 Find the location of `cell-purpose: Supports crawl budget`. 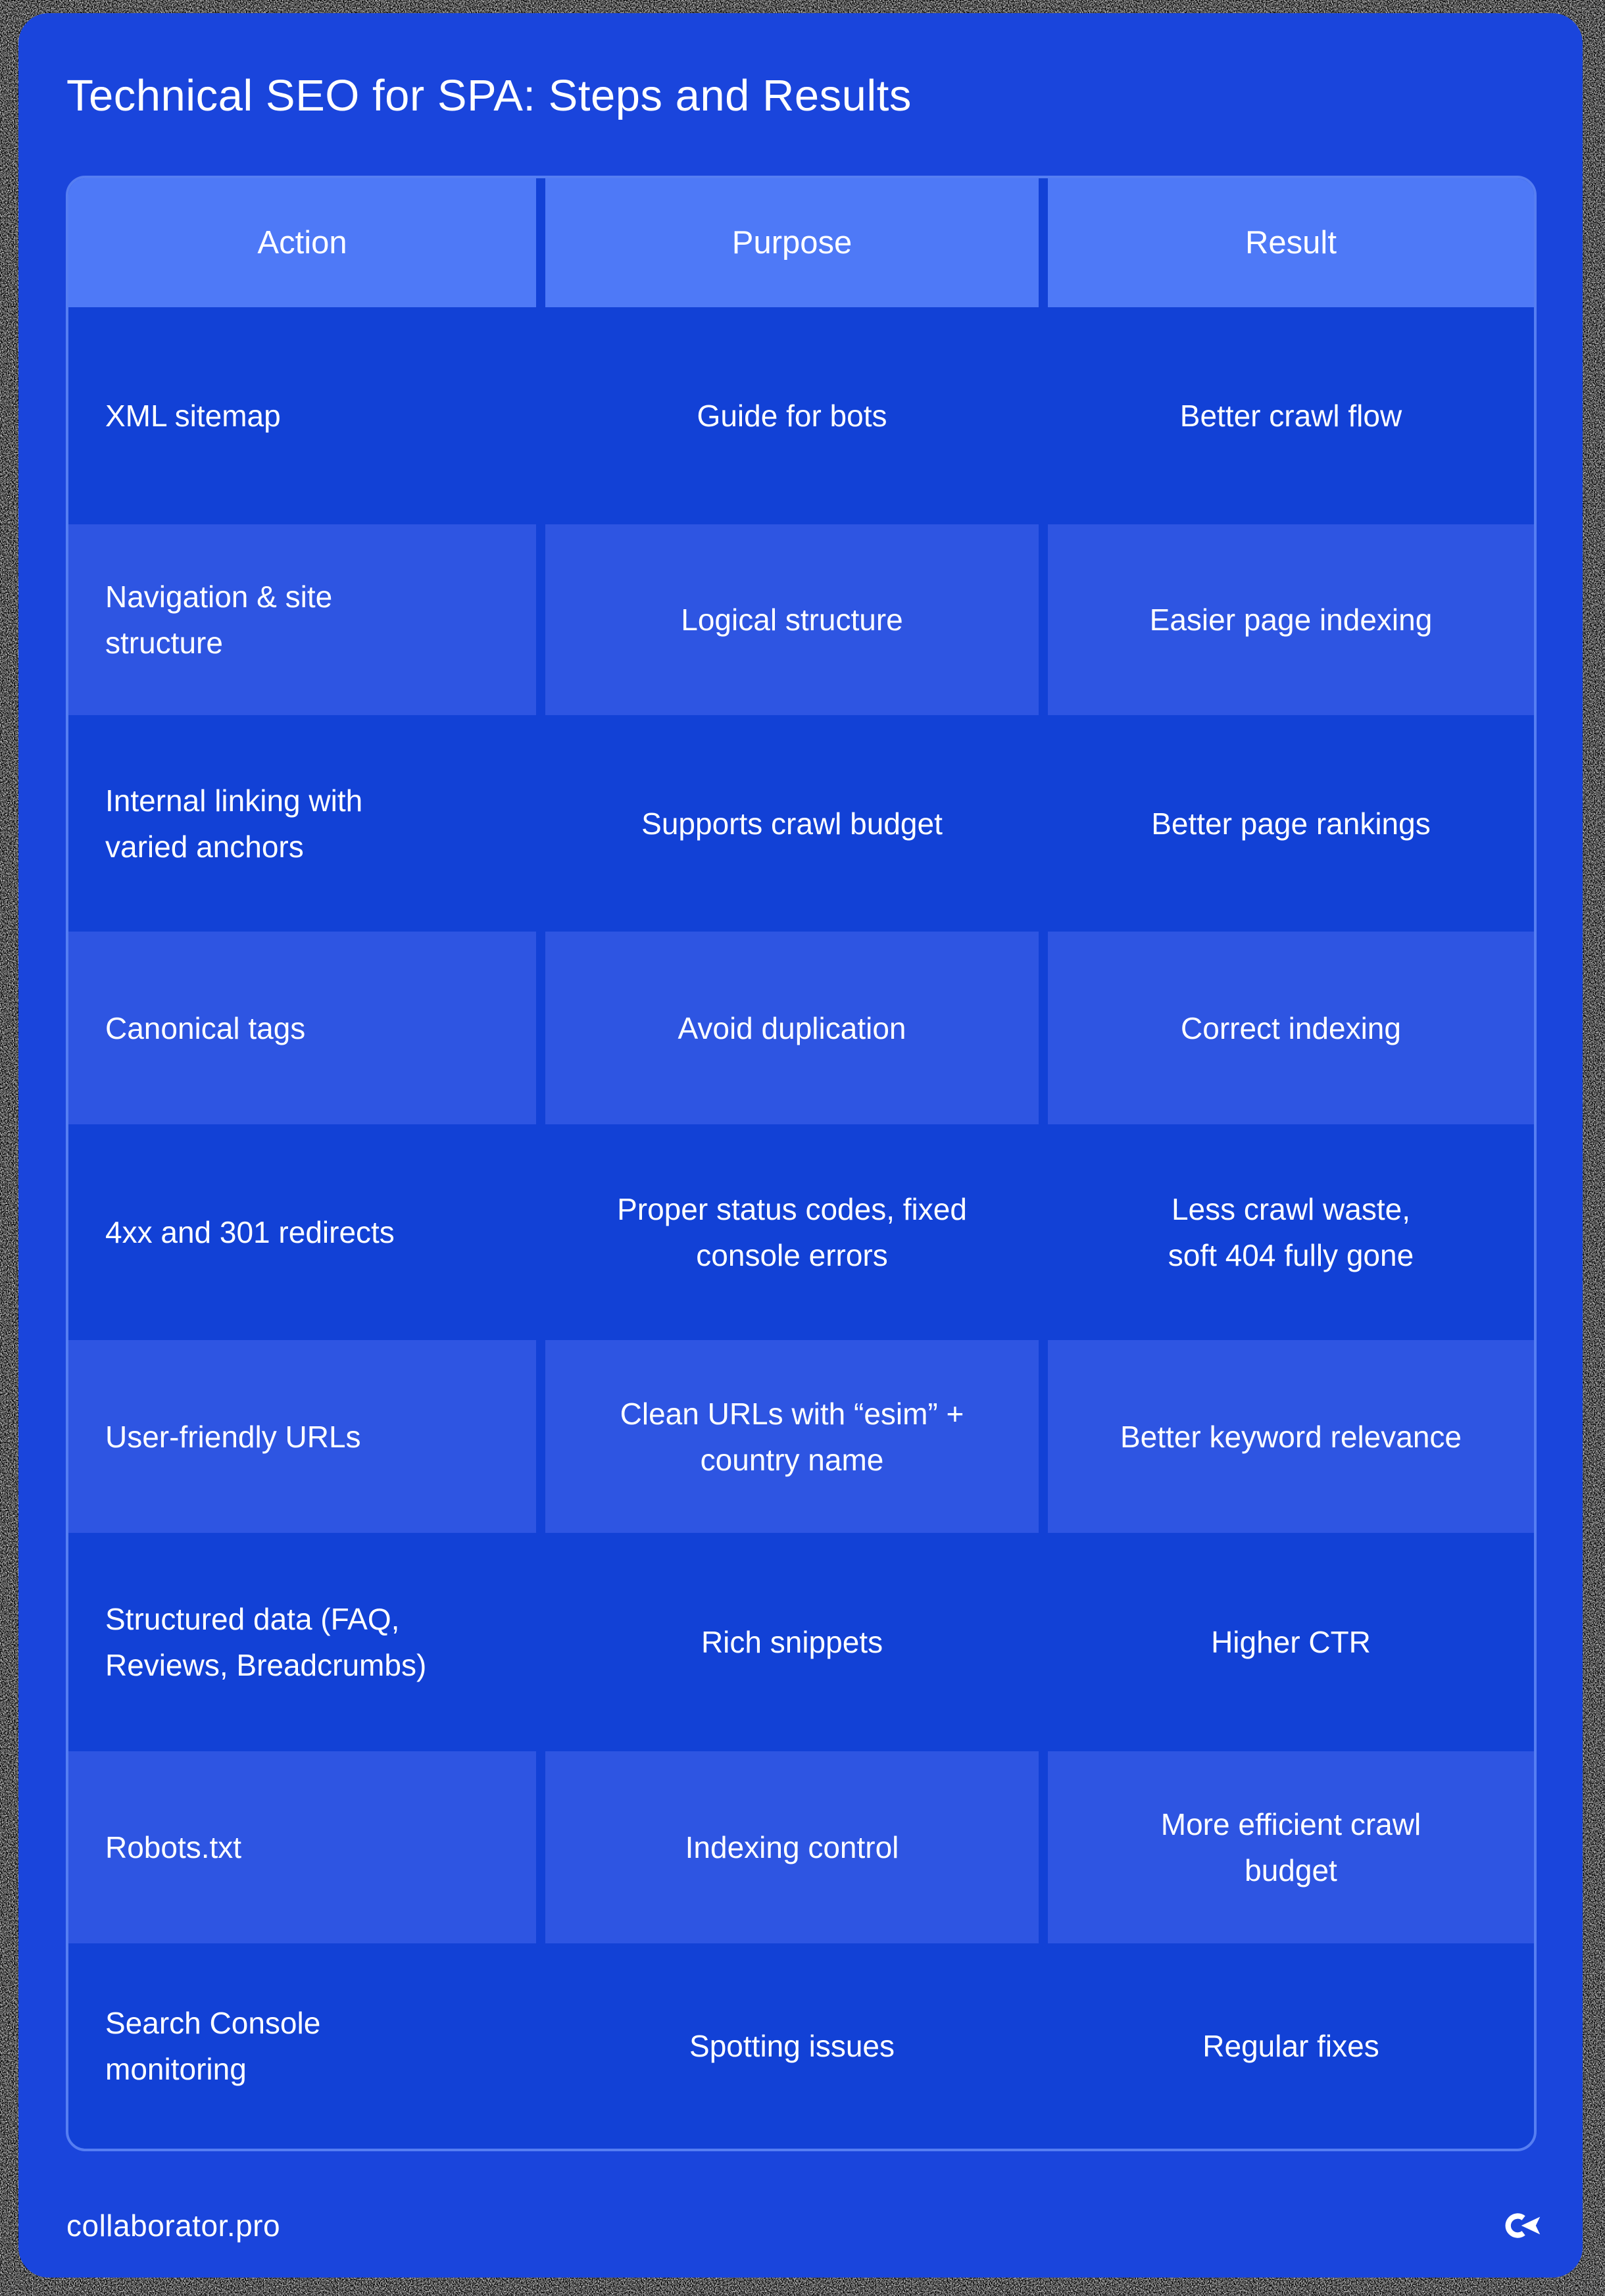

cell-purpose: Supports crawl budget is located at coordinates (792, 823).